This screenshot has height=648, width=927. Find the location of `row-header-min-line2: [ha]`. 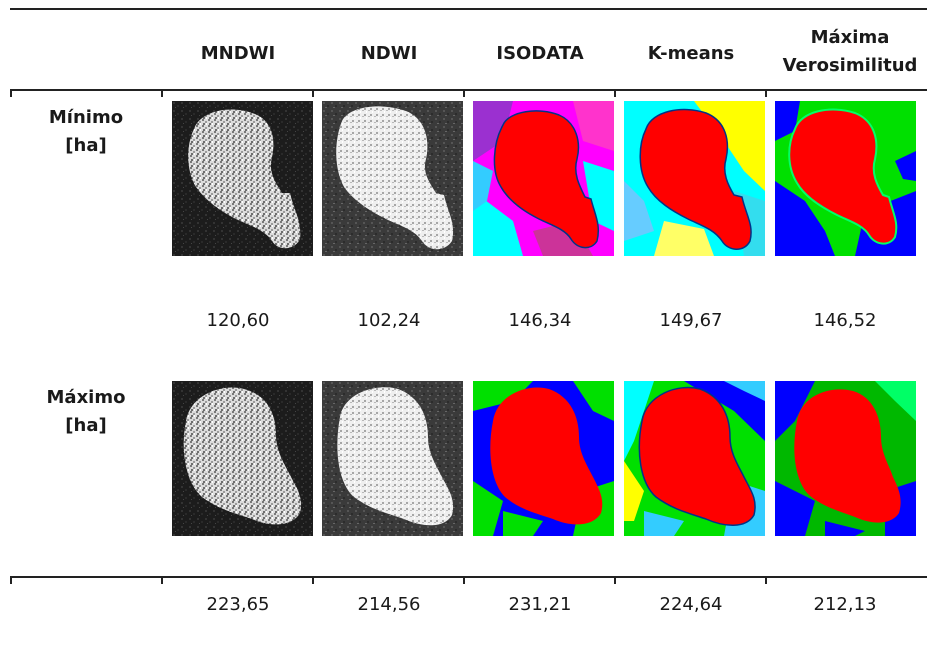

row-header-min-line2: [ha] is located at coordinates (86, 145).